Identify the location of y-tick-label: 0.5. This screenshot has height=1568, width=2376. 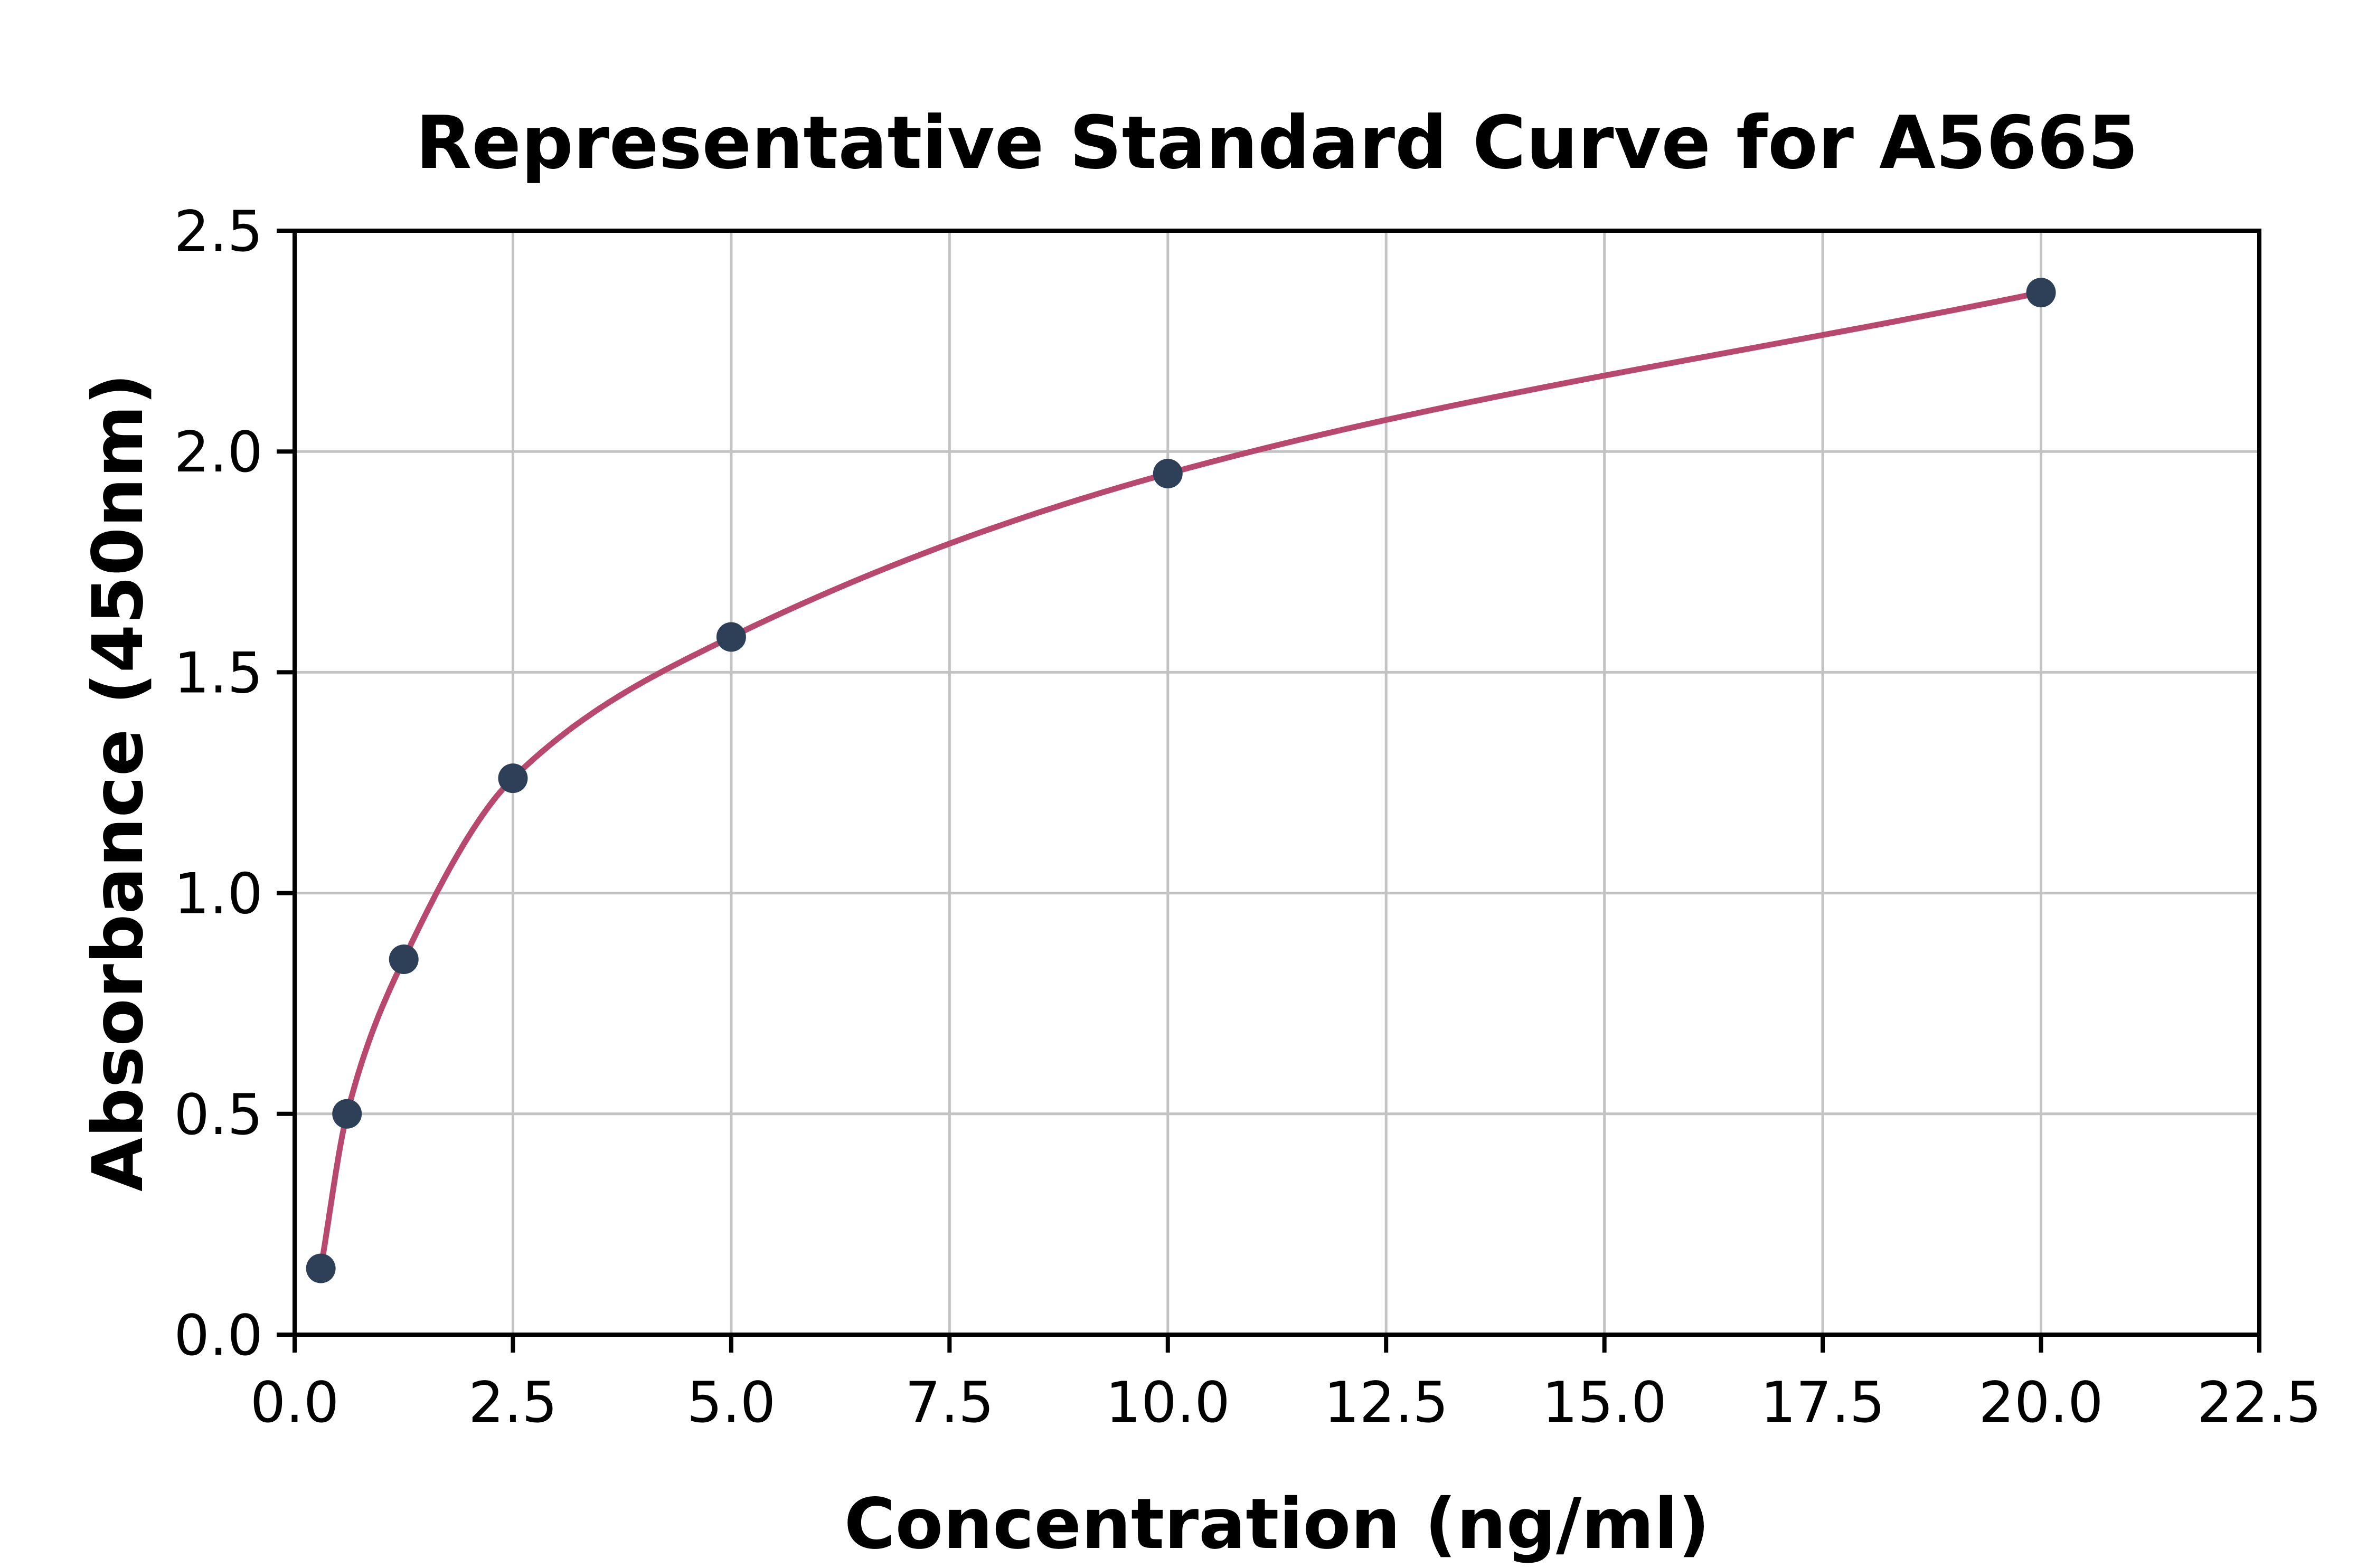
(219, 1114).